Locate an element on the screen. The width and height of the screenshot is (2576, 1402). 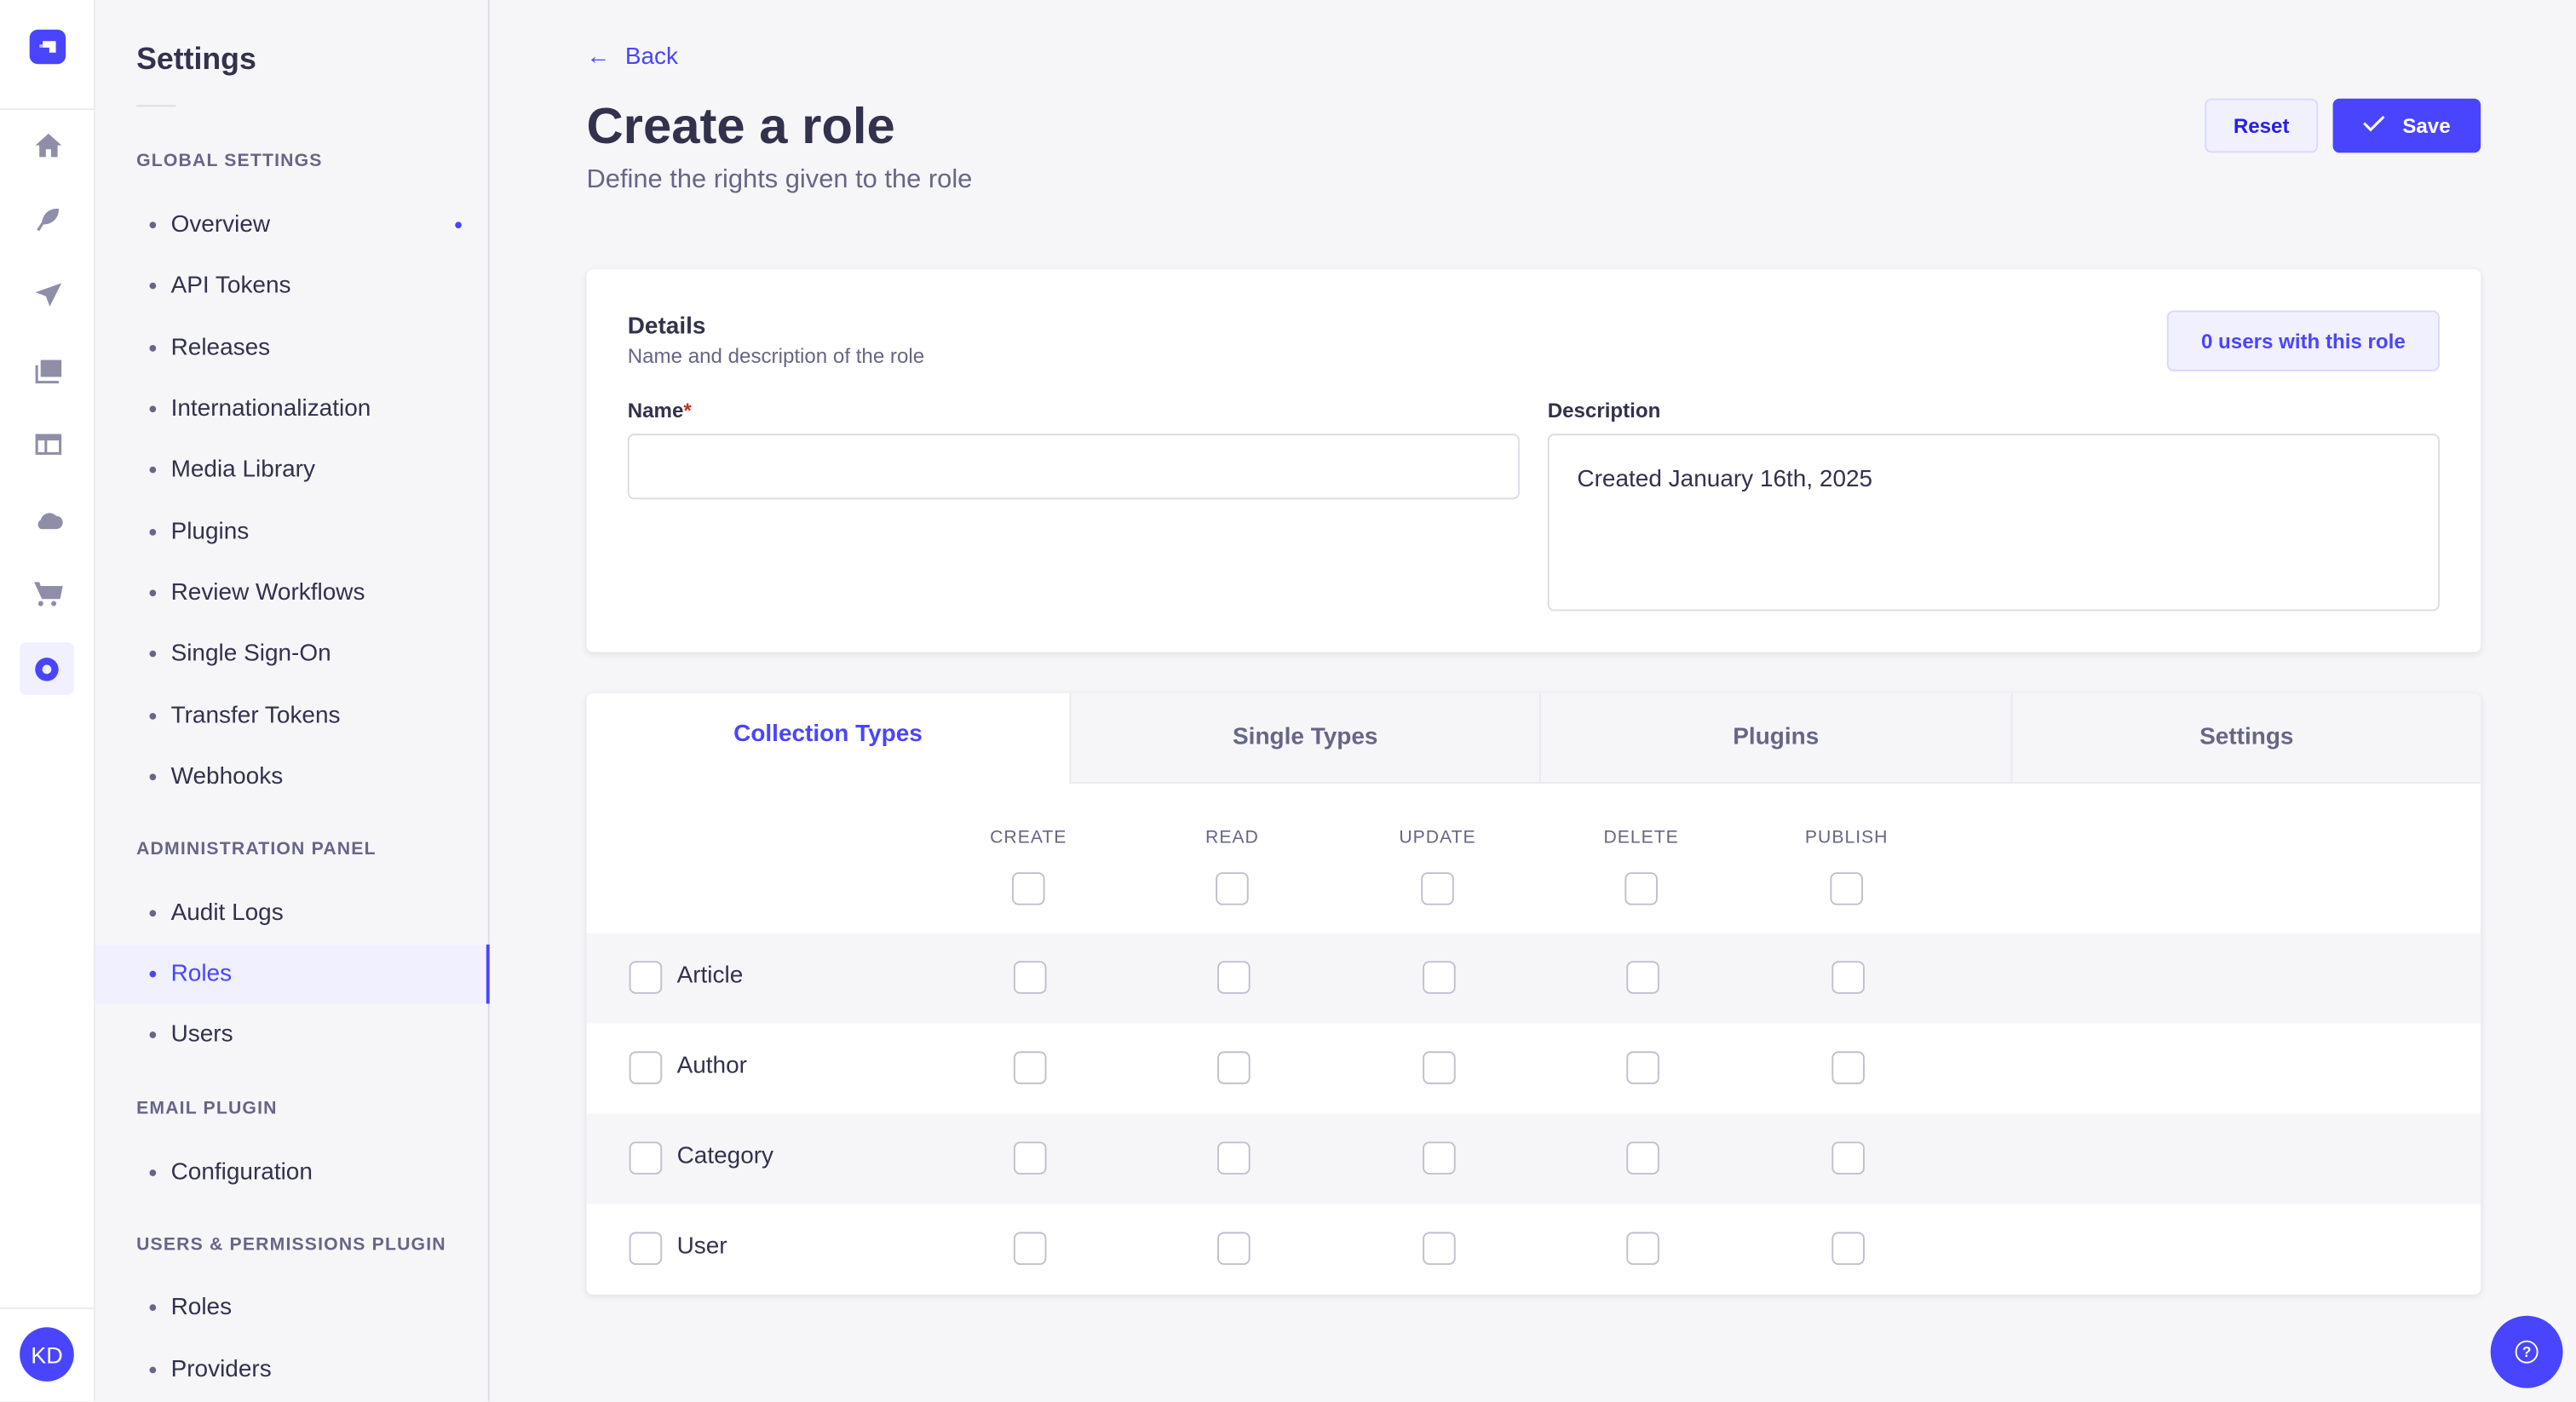
nav-releases: Releases is located at coordinates (292, 348).